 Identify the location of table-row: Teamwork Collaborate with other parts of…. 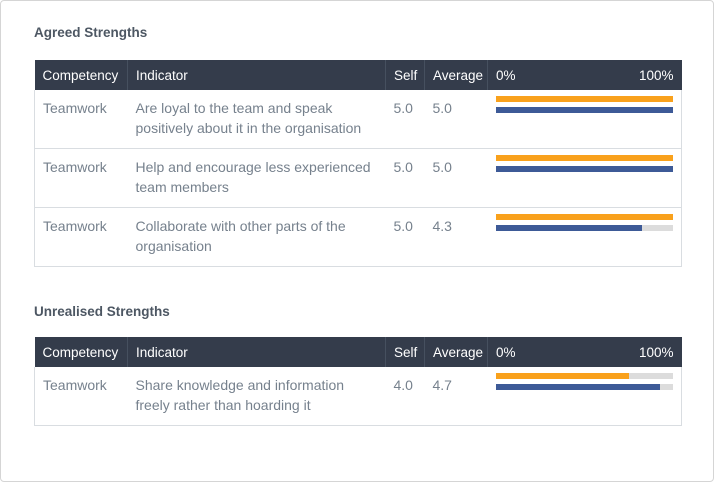
(358, 237).